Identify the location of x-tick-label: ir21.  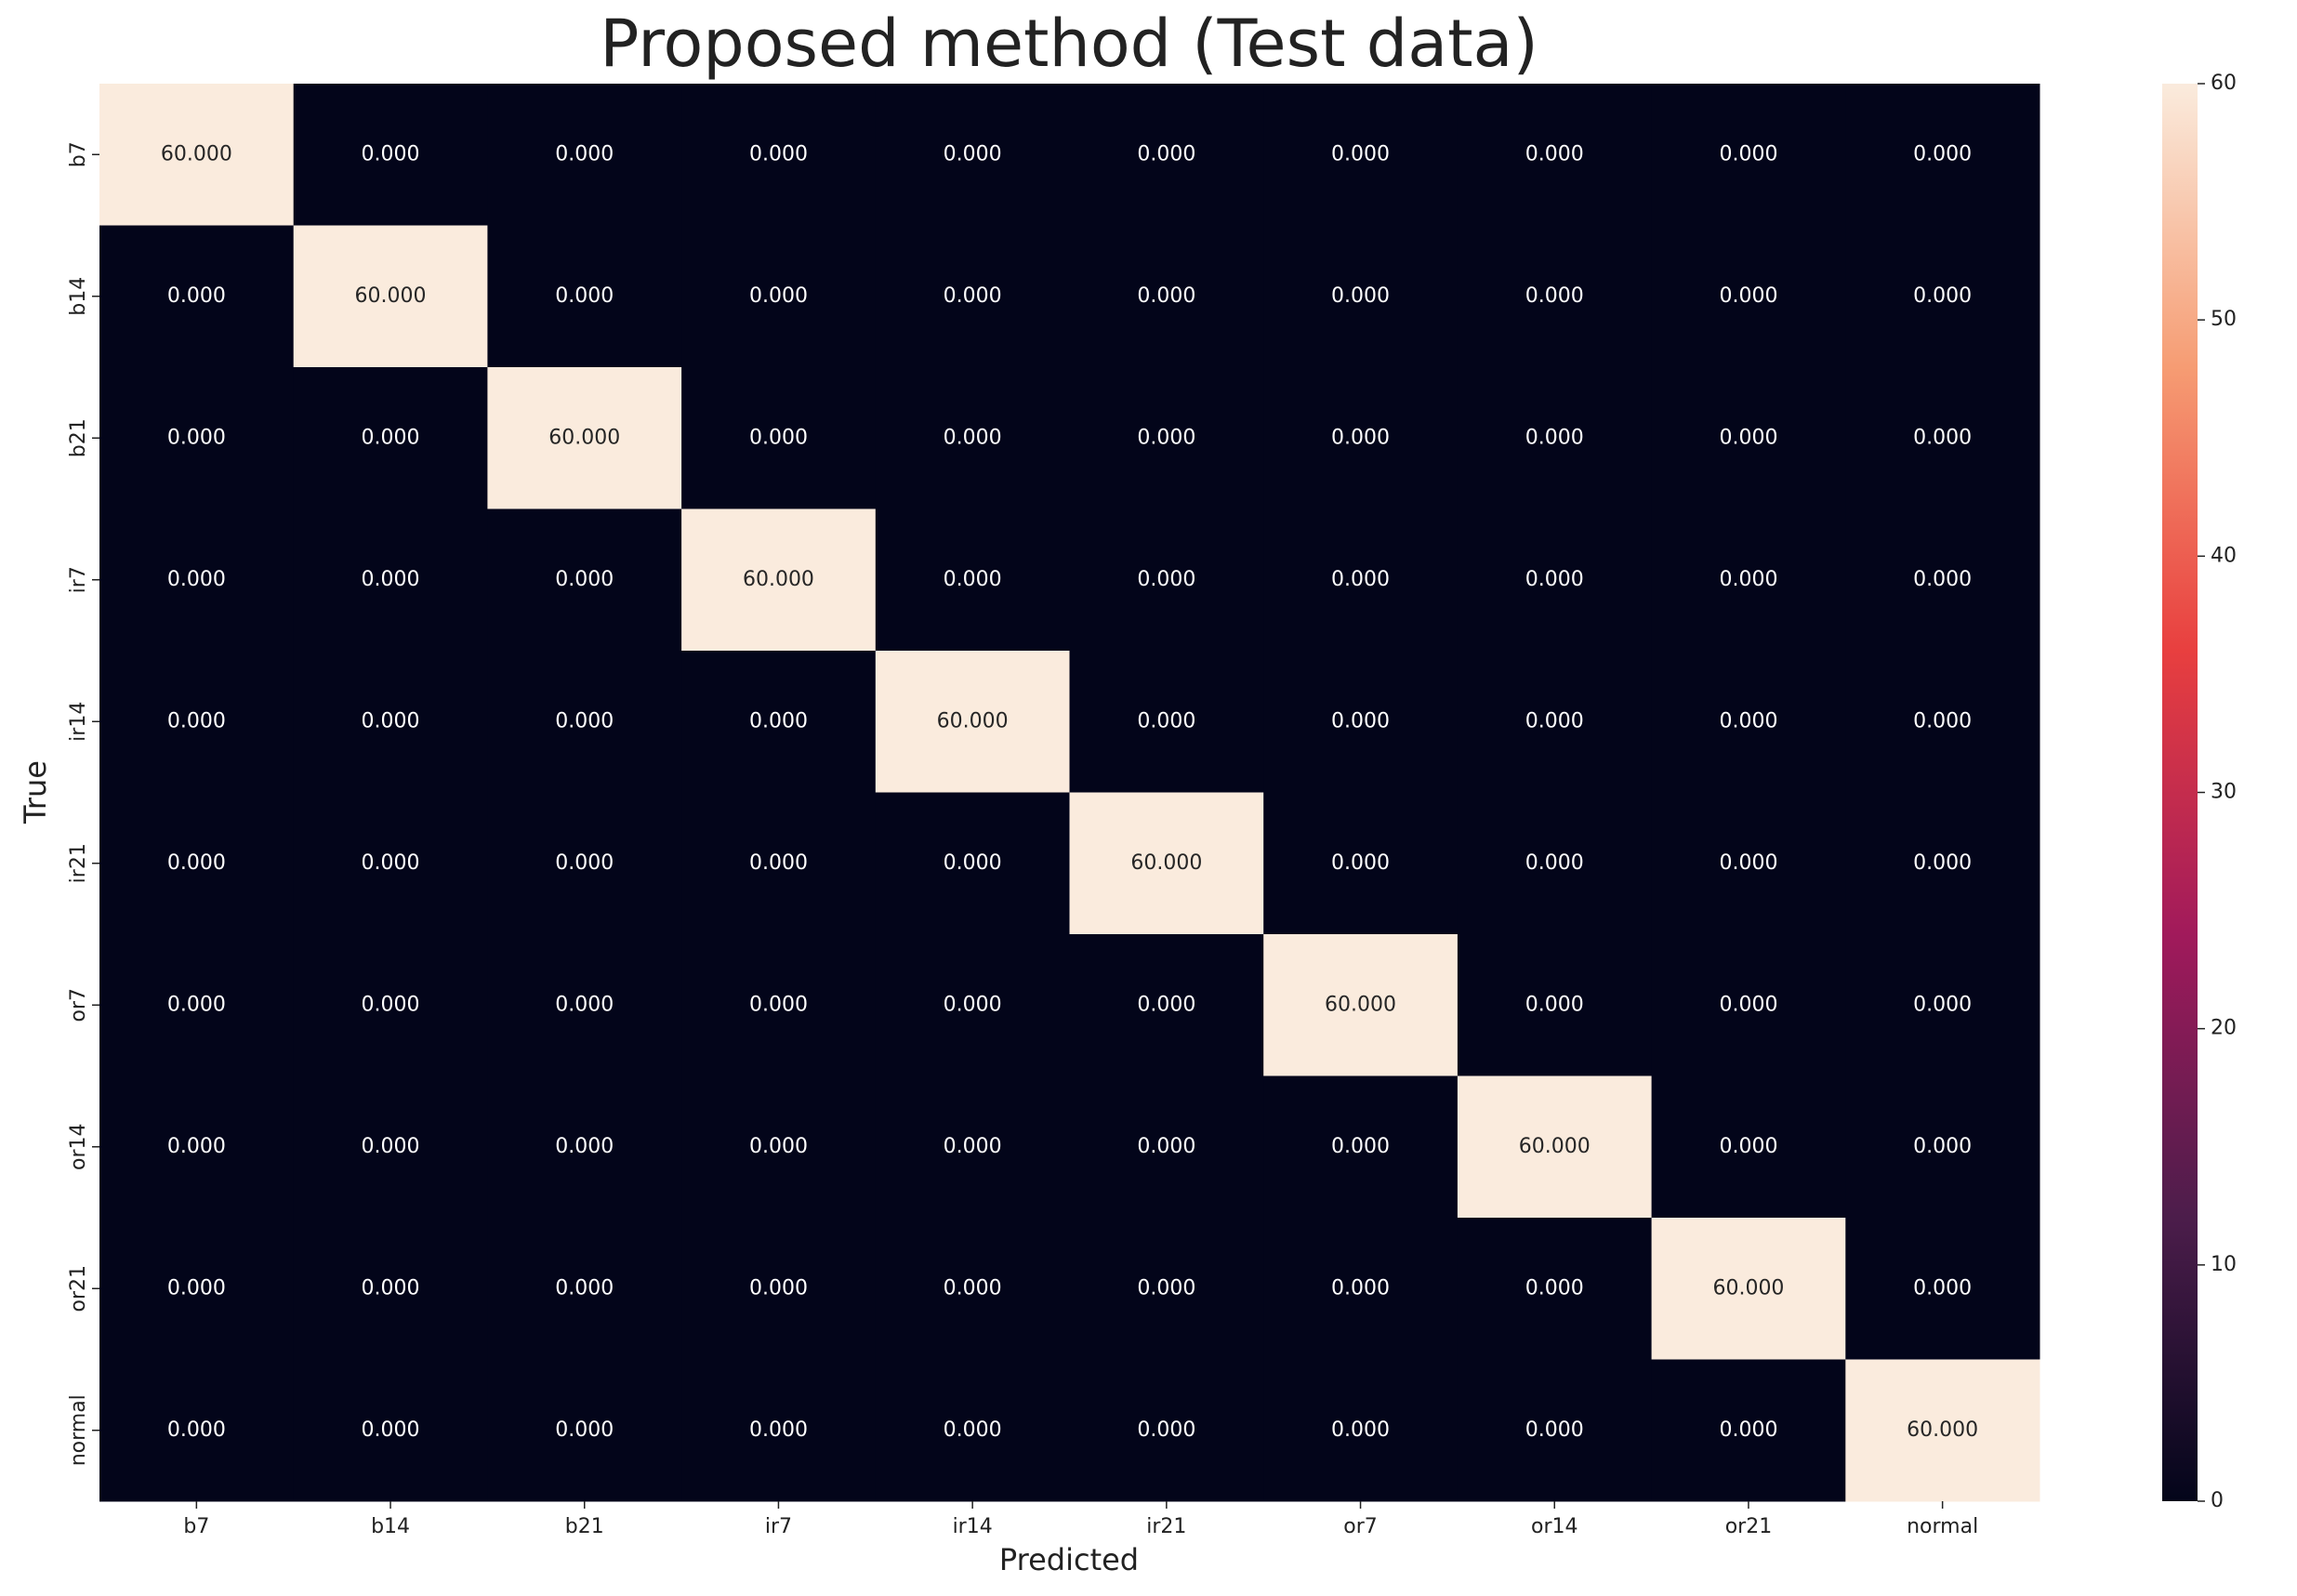
(1166, 1526).